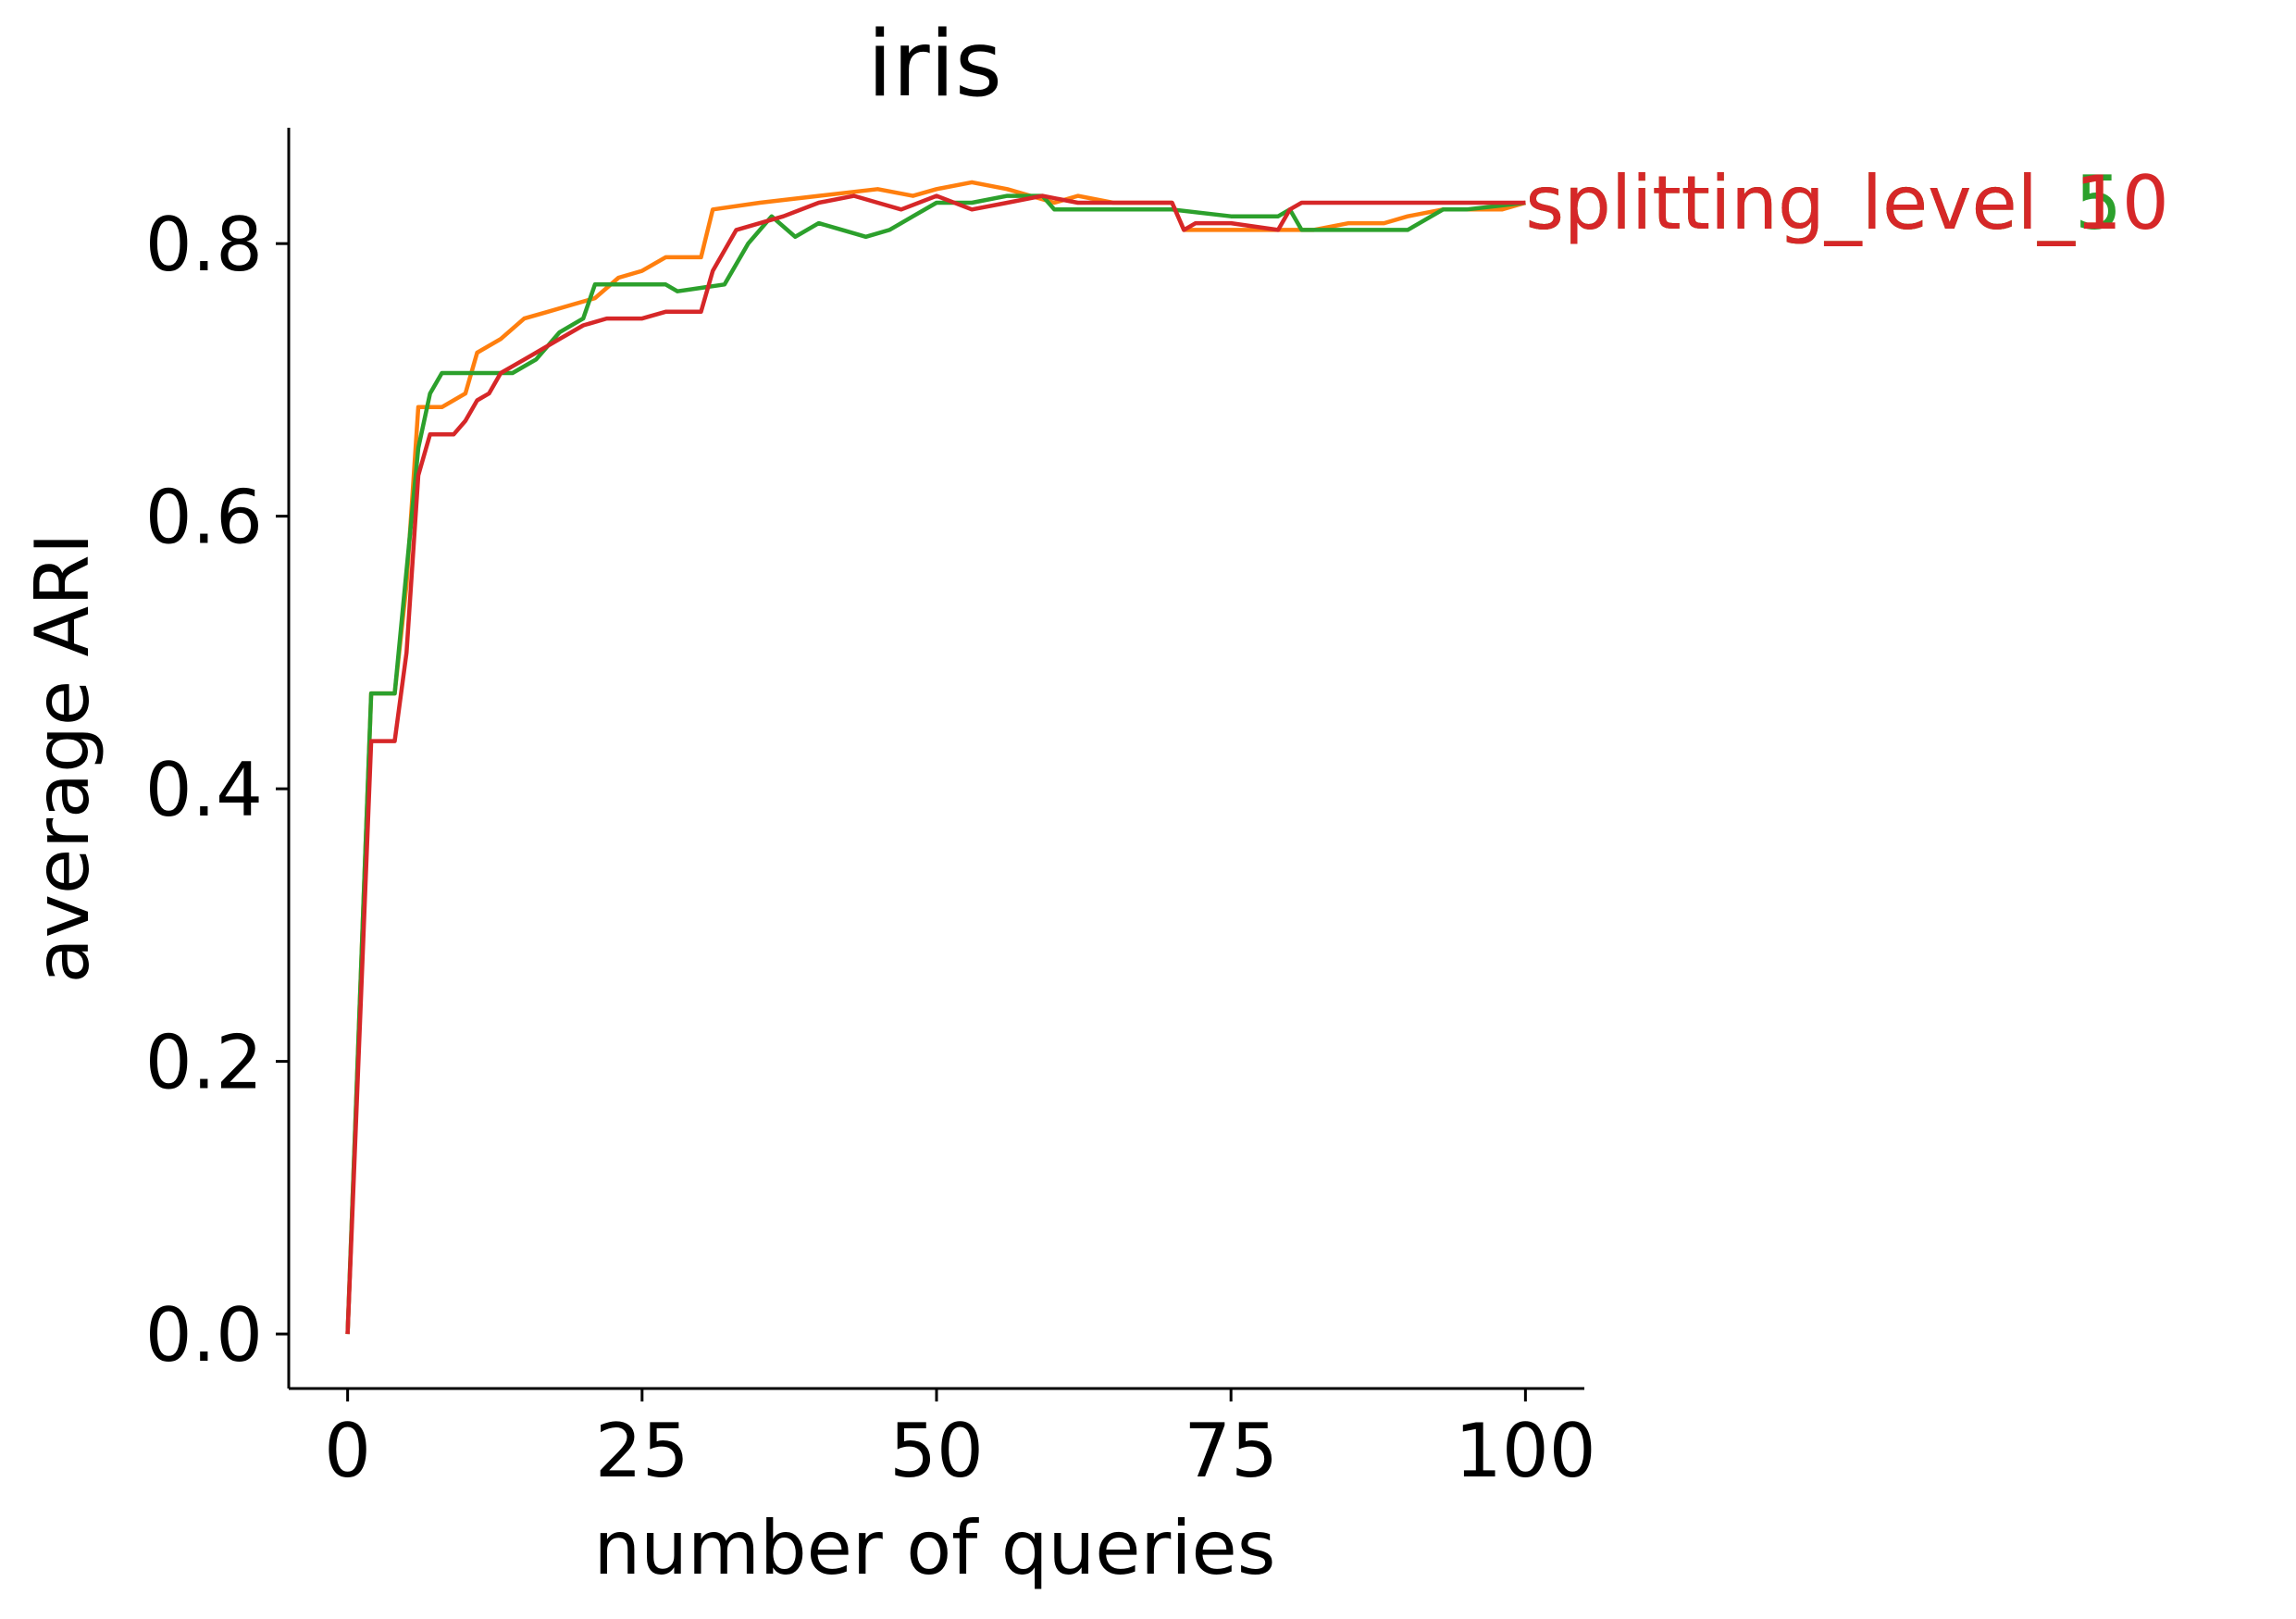  What do you see at coordinates (1231, 1451) in the screenshot?
I see `x-tick-label-75: 75` at bounding box center [1231, 1451].